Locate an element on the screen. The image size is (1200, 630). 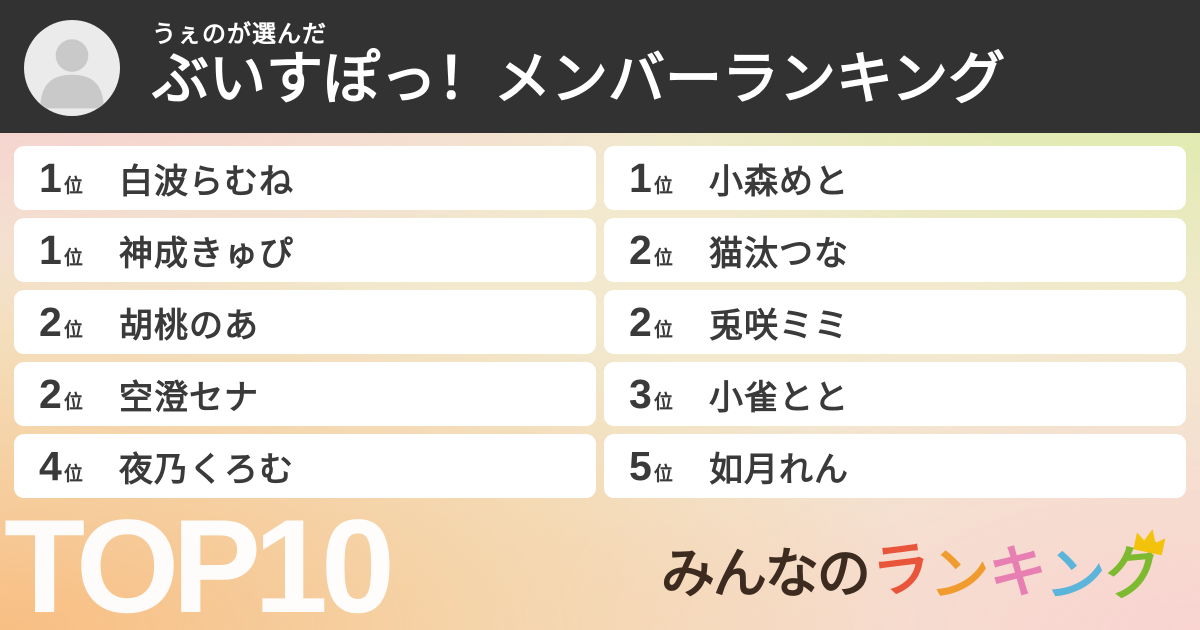
rank-number: 3 is located at coordinates (640, 393).